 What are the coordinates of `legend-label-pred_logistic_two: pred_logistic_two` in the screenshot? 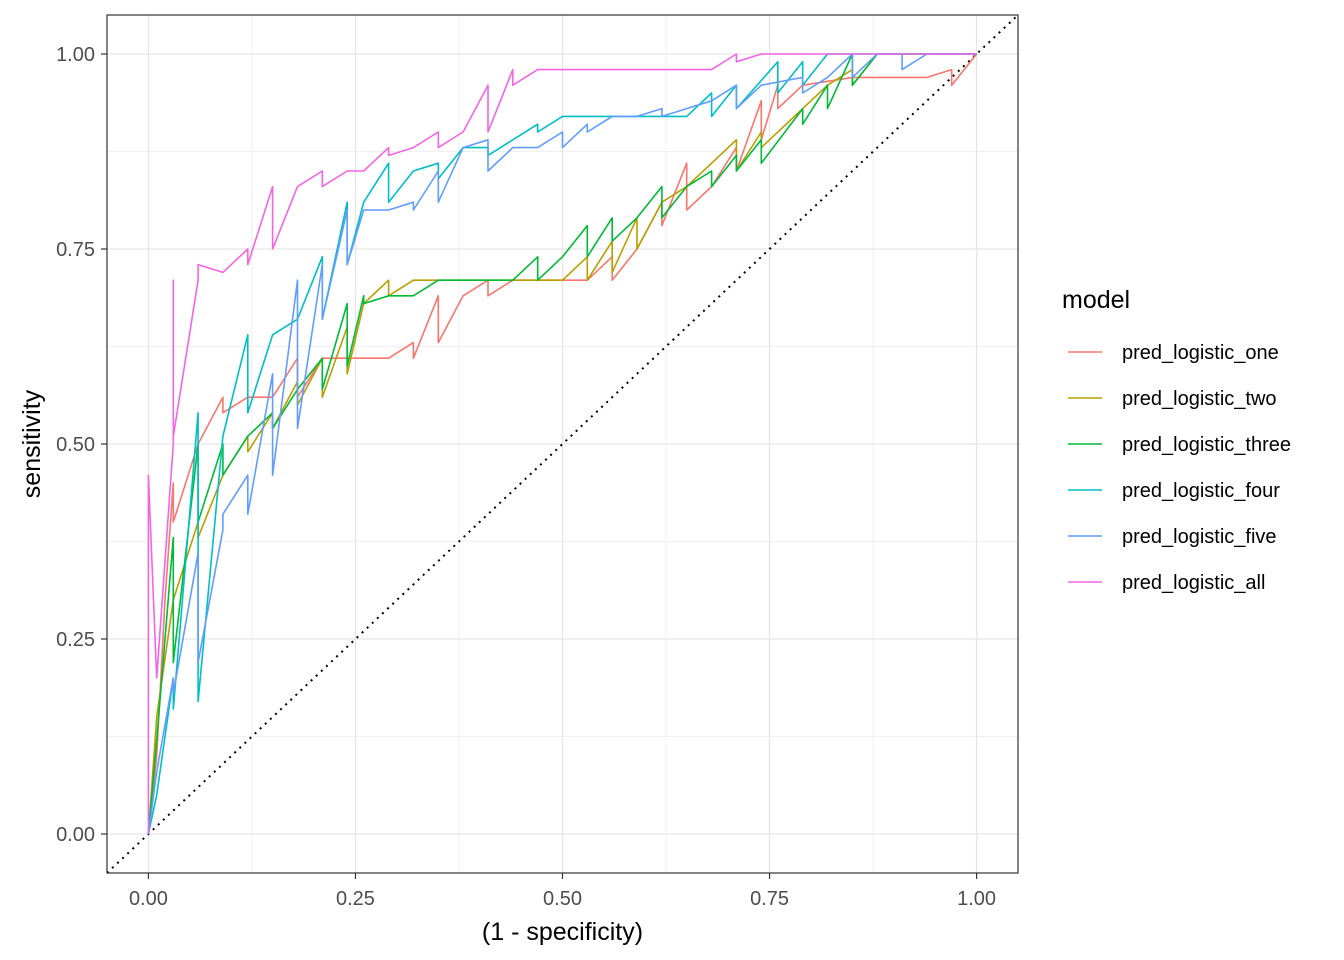 It's located at (1199, 399).